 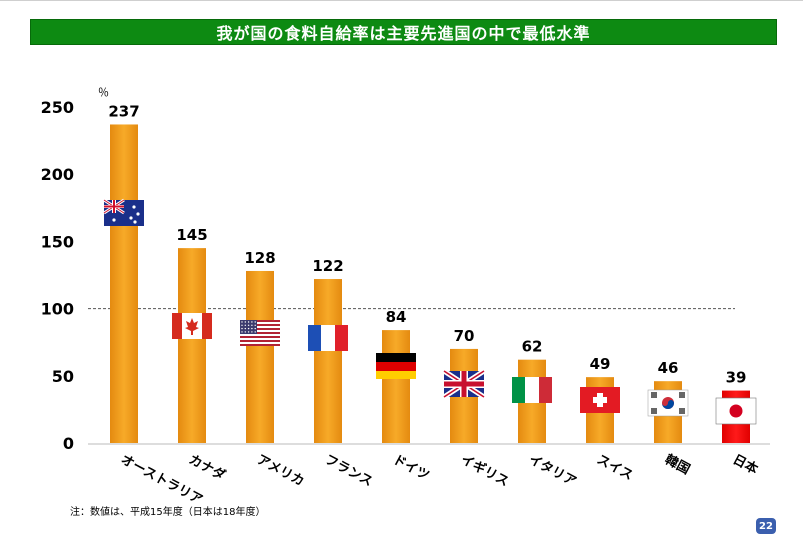 What do you see at coordinates (614, 467) in the screenshot?
I see `x-category-label: スイス` at bounding box center [614, 467].